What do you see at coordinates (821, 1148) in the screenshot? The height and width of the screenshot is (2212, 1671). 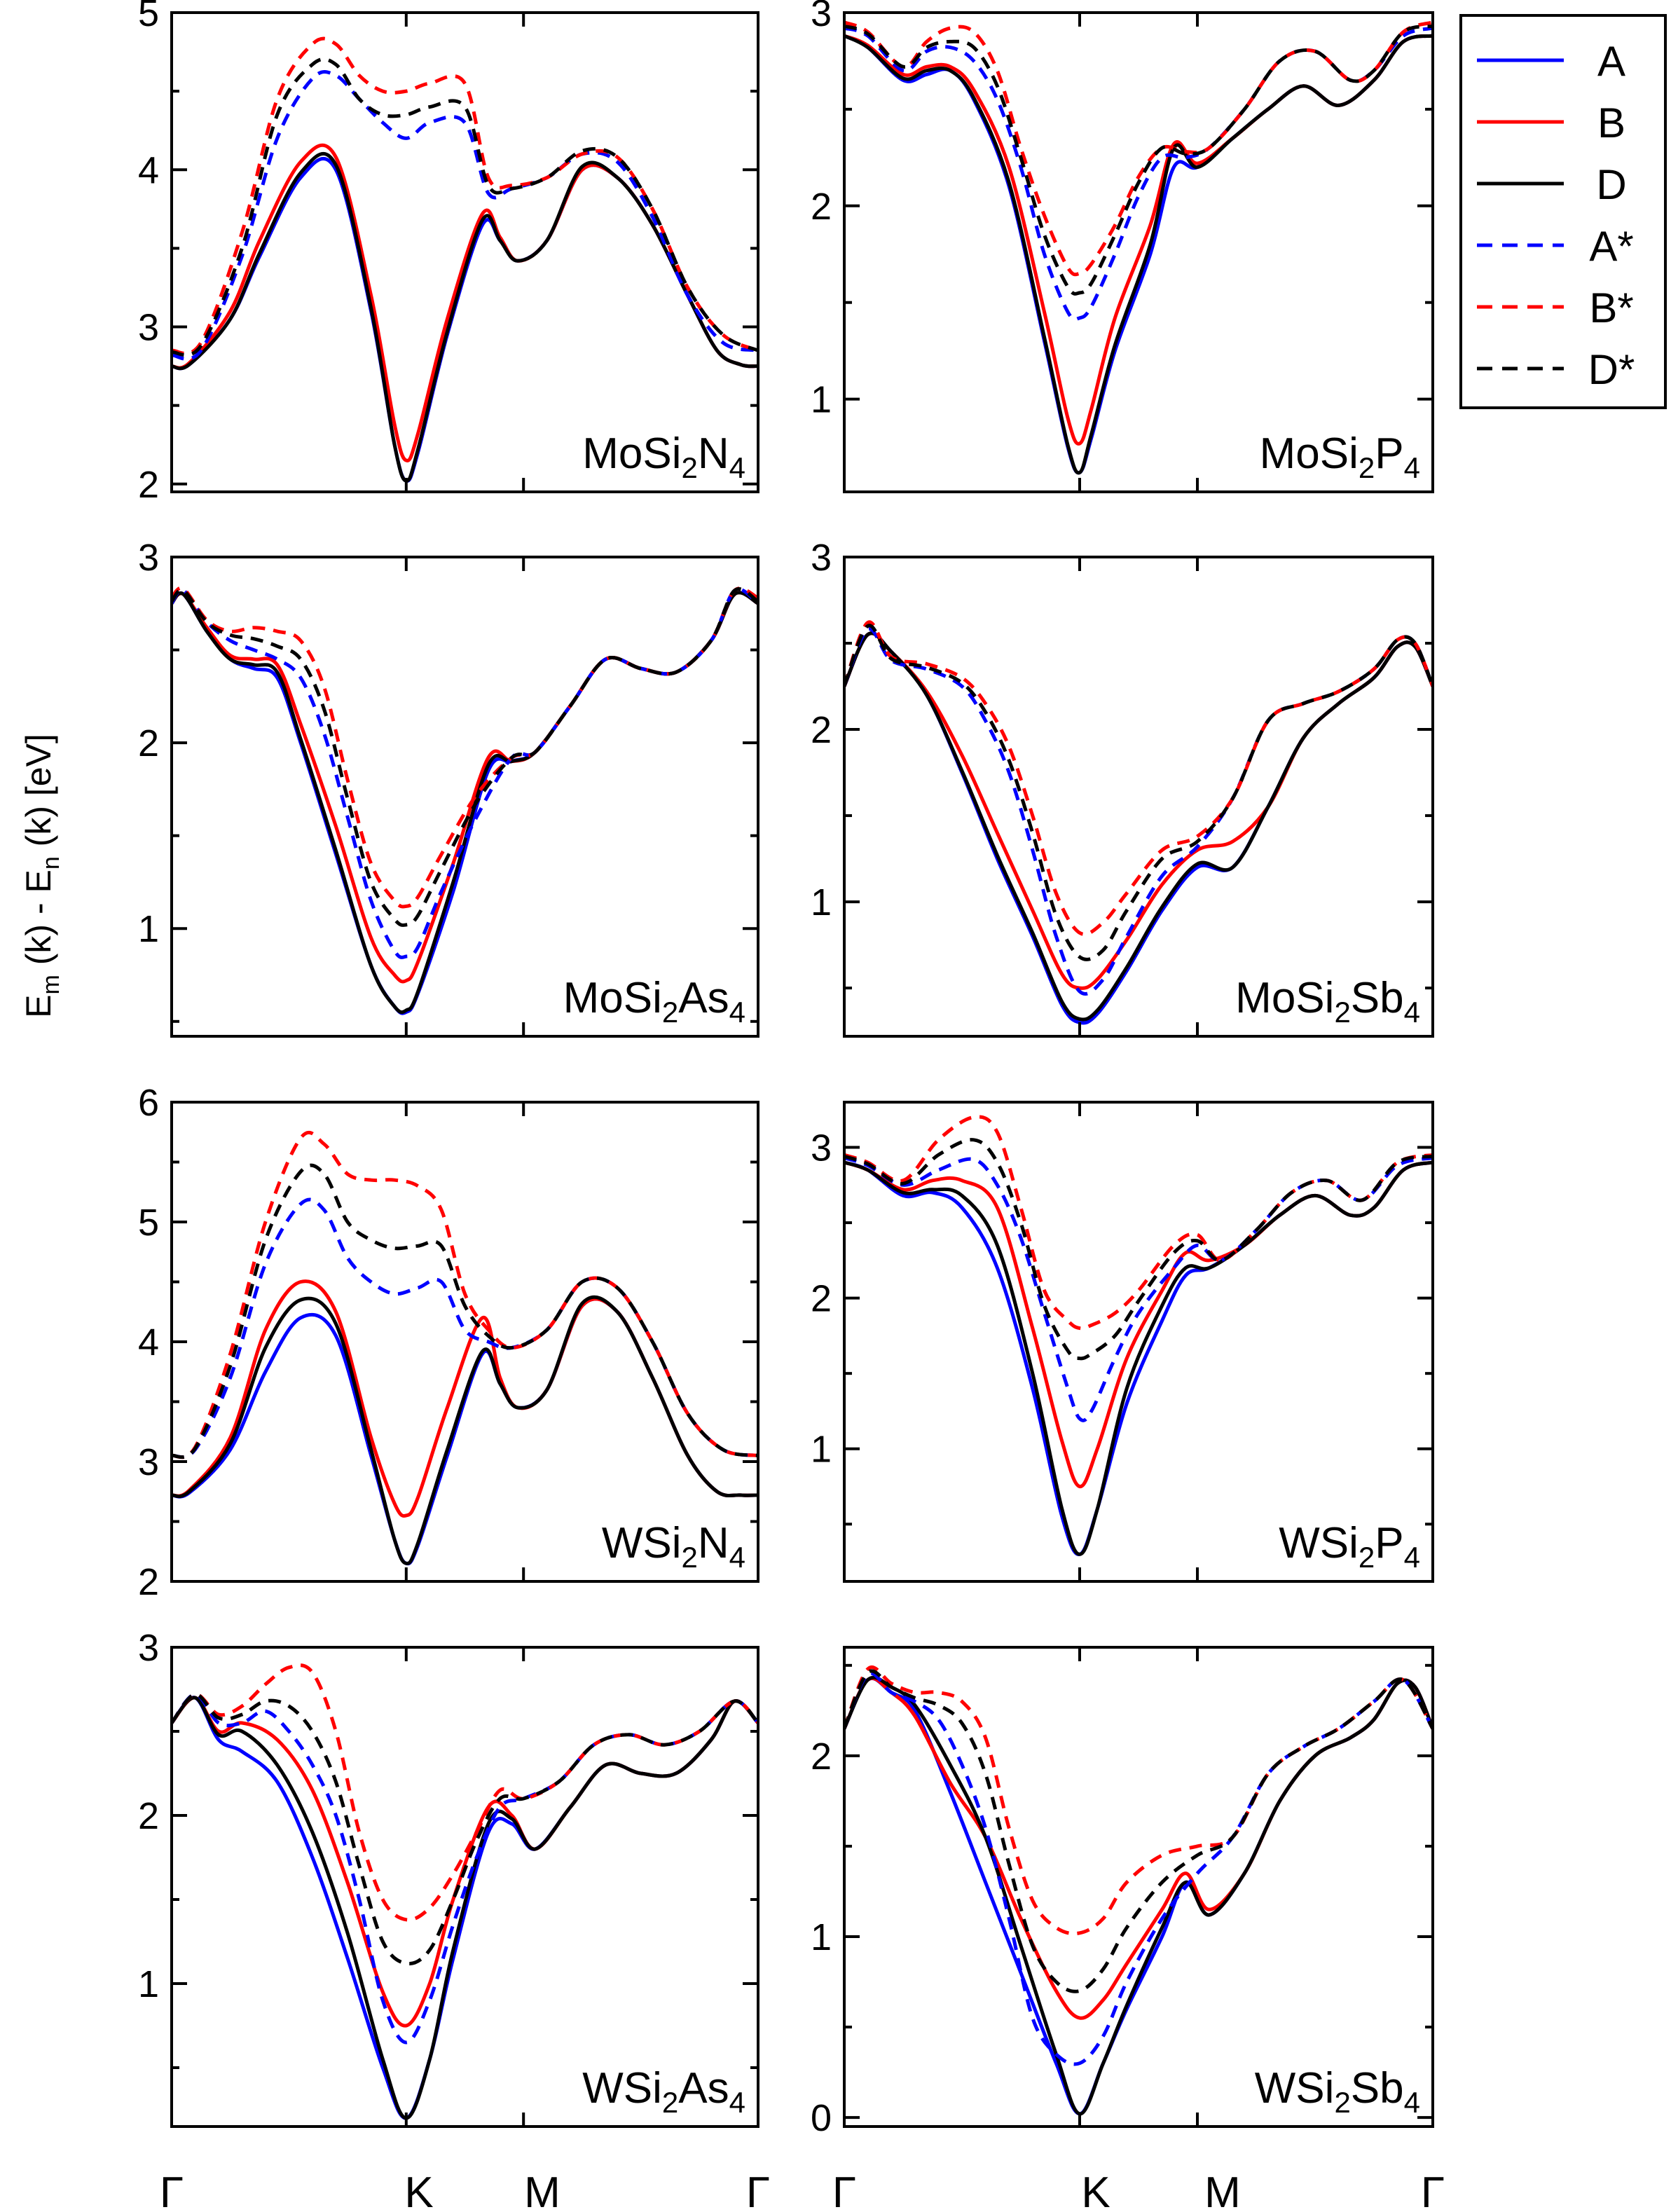 I see `ytick-label-3-wsi2p4: 3` at bounding box center [821, 1148].